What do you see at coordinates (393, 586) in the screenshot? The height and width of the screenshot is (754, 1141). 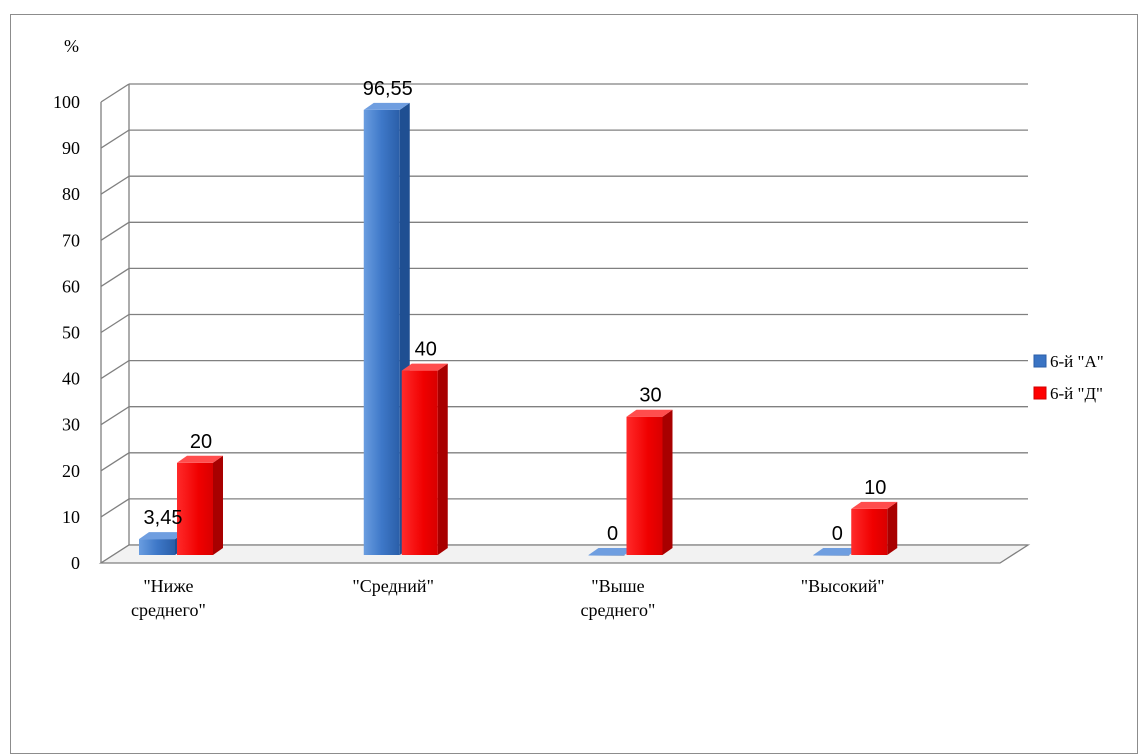 I see `x-tick-label: "Средний"` at bounding box center [393, 586].